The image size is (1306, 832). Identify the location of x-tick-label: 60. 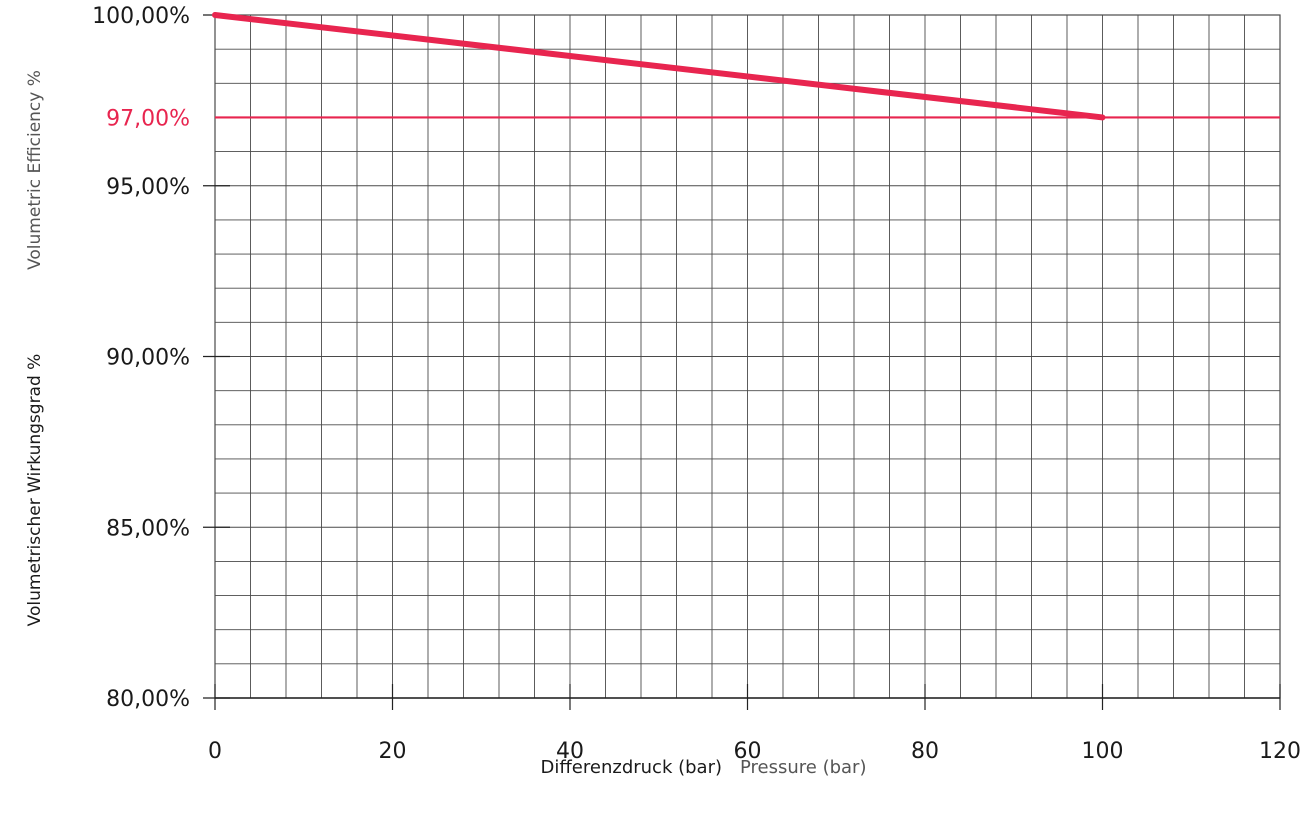
(748, 751).